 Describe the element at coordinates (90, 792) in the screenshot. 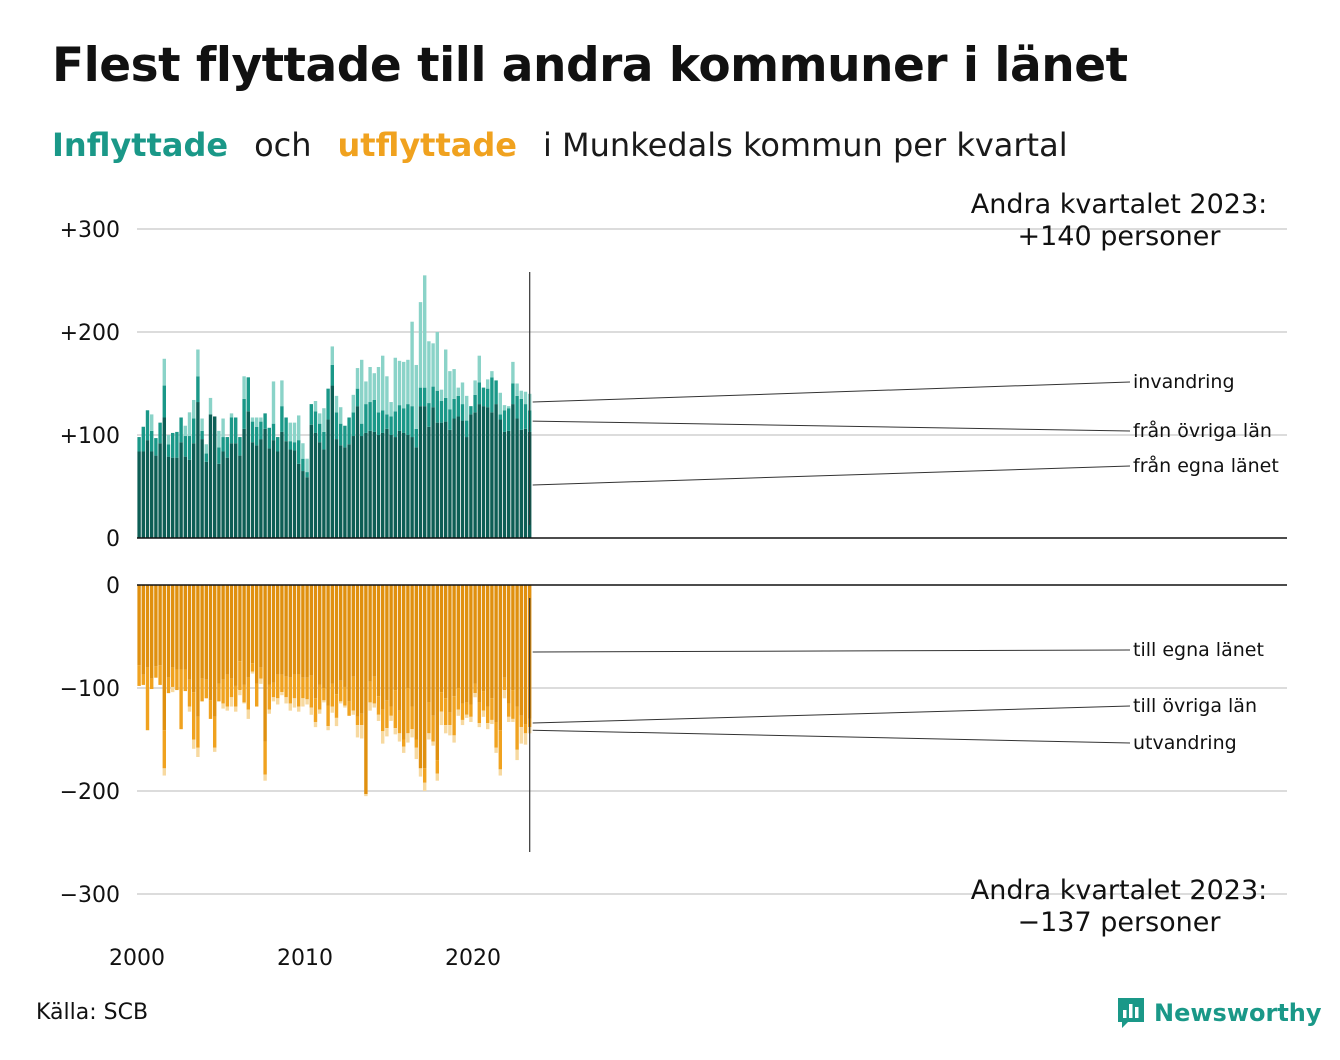

I see `y-tick-label: −200` at that location.